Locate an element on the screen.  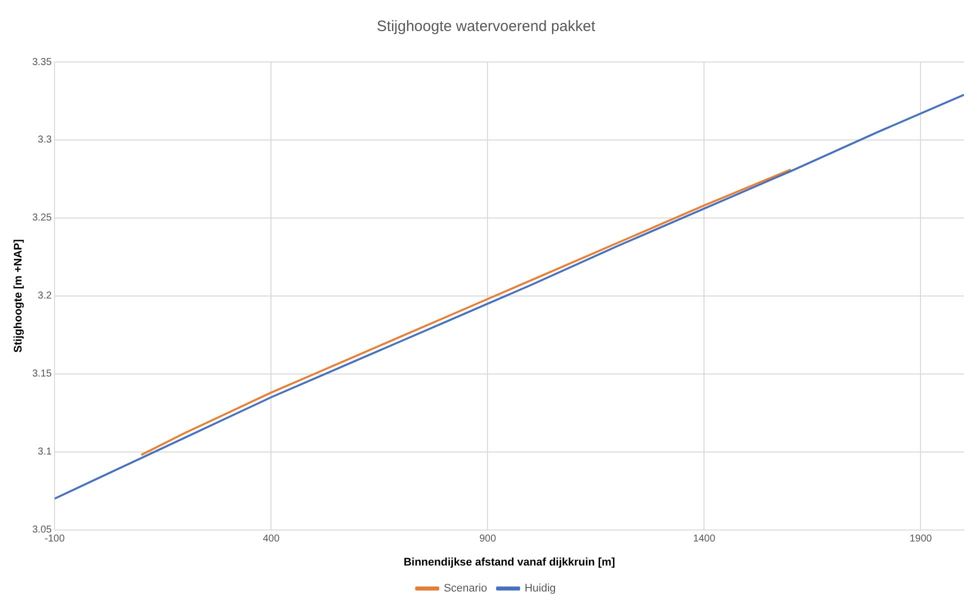
y-tick-label: 3.2 is located at coordinates (45, 296).